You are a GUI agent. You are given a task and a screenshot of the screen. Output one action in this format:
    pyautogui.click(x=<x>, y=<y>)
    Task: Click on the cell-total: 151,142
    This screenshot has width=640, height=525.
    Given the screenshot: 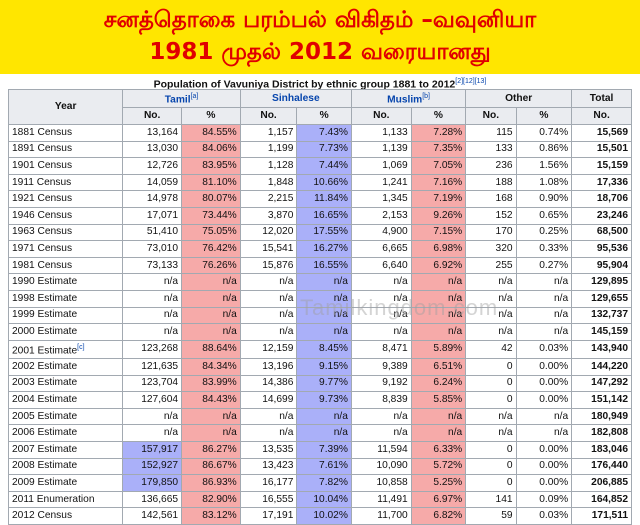 What is the action you would take?
    pyautogui.click(x=601, y=400)
    